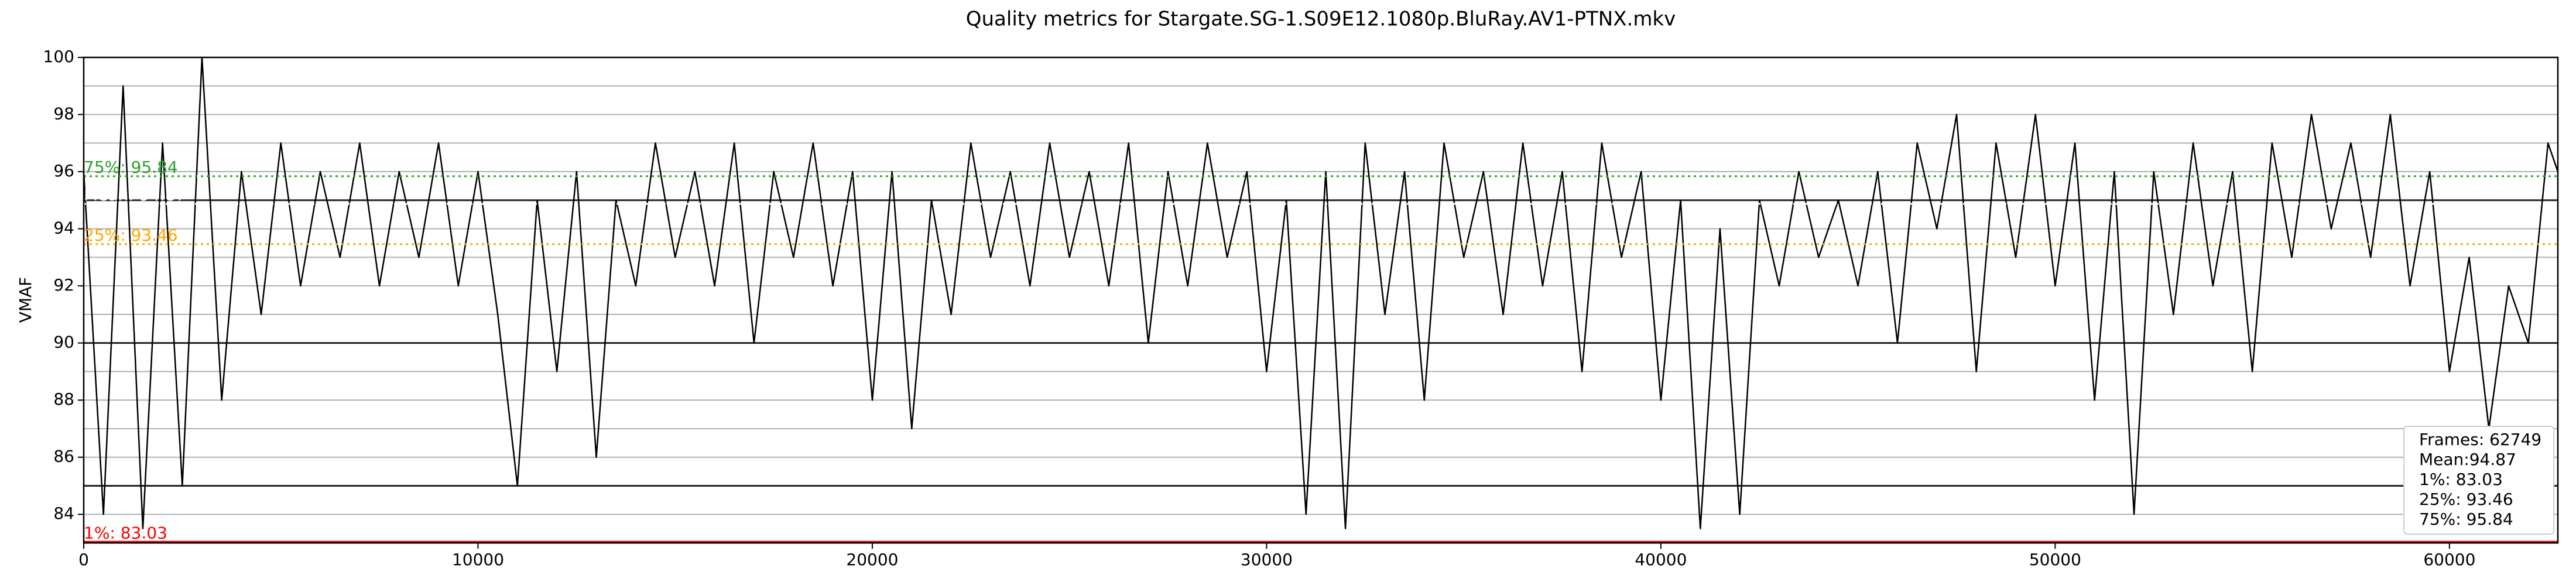 The image size is (2576, 588). Describe the element at coordinates (63, 399) in the screenshot. I see `y-tick-label: 88` at that location.